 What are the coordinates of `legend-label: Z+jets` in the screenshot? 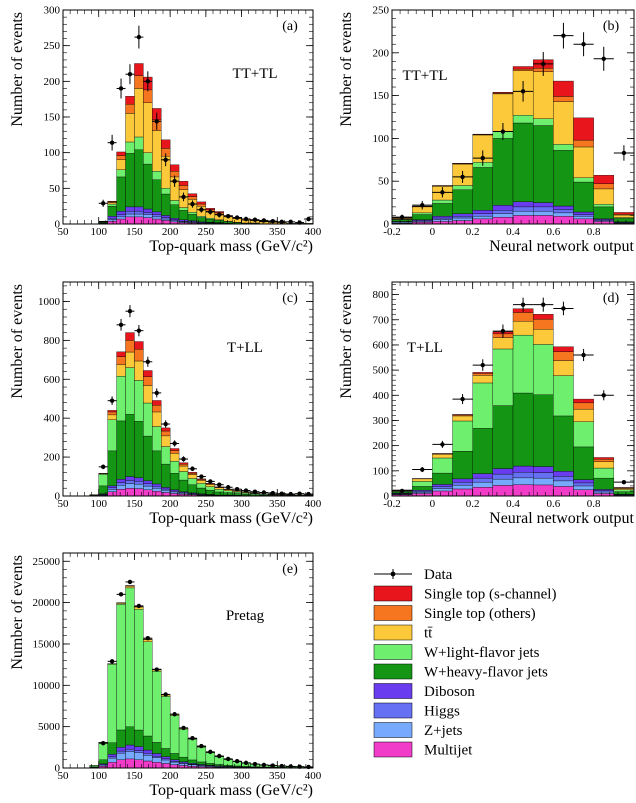 It's located at (443, 731).